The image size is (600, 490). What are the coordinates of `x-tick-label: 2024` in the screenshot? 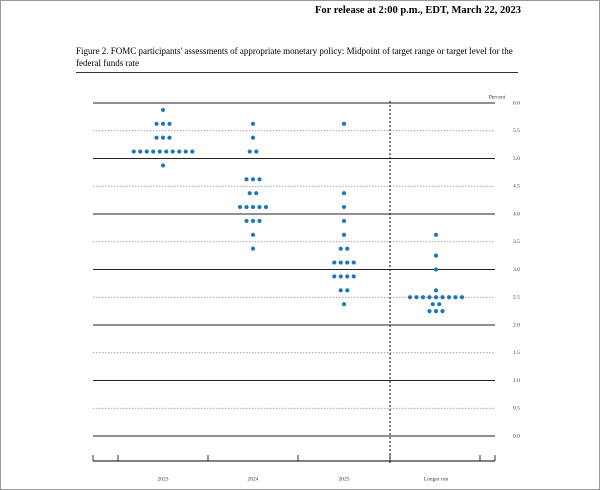 It's located at (253, 479).